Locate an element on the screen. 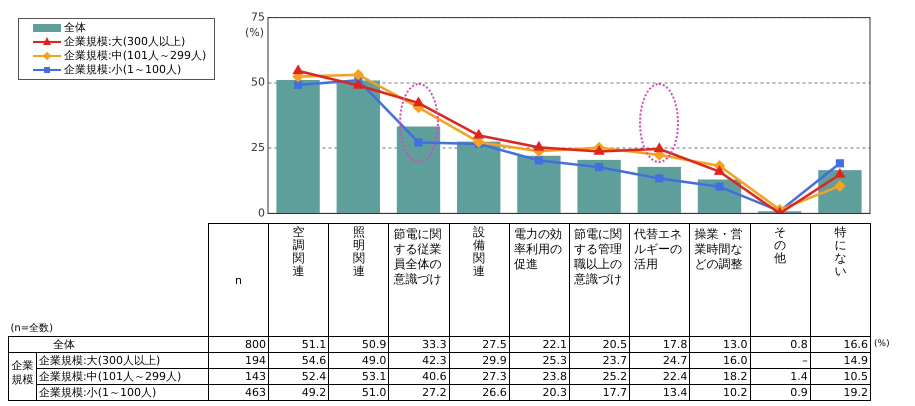 The height and width of the screenshot is (406, 915). data-label: 20.5 is located at coordinates (599, 344).